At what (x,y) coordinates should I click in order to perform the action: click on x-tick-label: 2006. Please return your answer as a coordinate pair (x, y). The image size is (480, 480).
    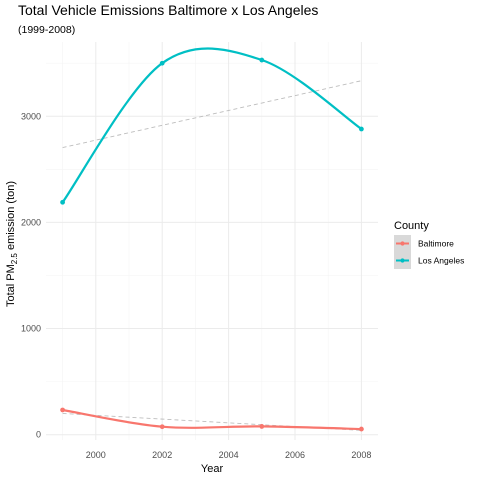
    Looking at the image, I should click on (295, 455).